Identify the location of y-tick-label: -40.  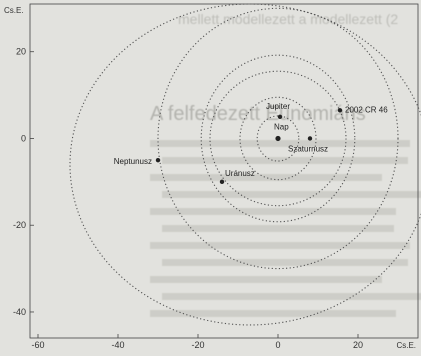
(19, 312).